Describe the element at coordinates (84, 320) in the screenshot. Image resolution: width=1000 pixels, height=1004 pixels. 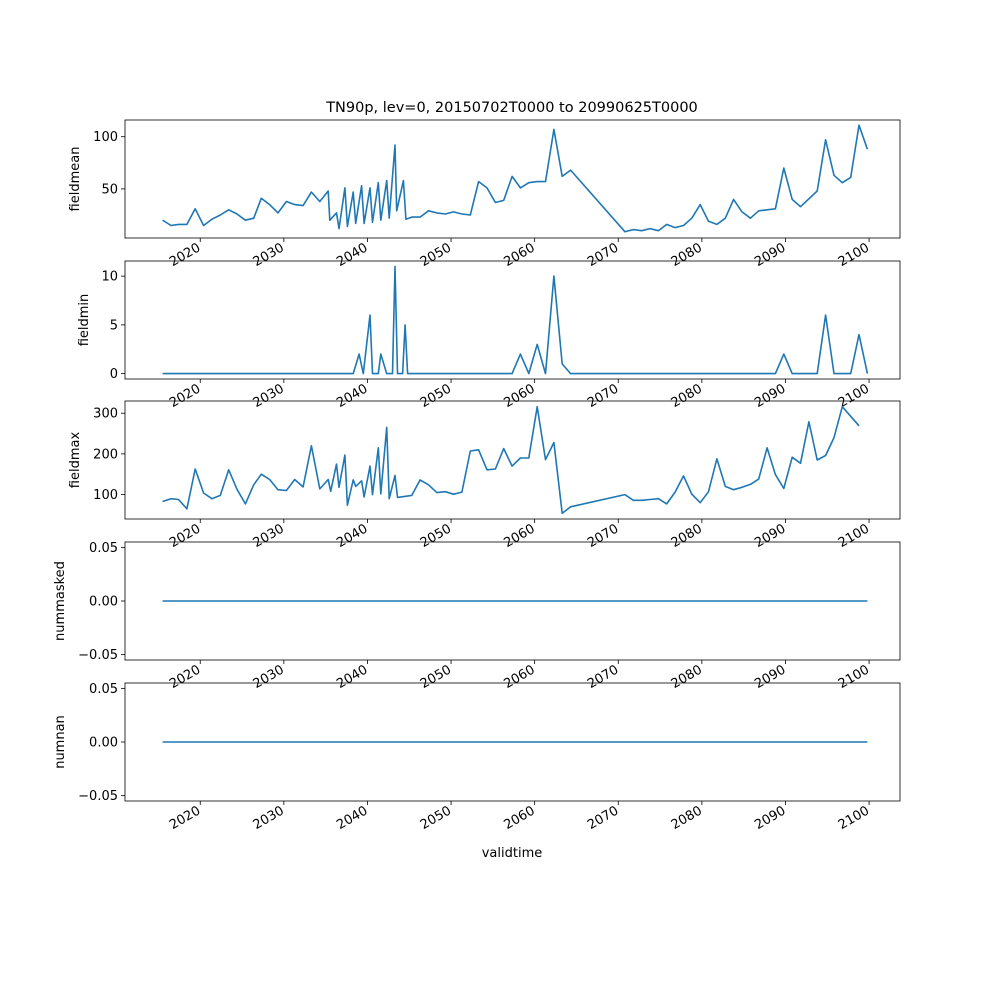
I see `y-axis-label-fieldmin: fieldmin` at that location.